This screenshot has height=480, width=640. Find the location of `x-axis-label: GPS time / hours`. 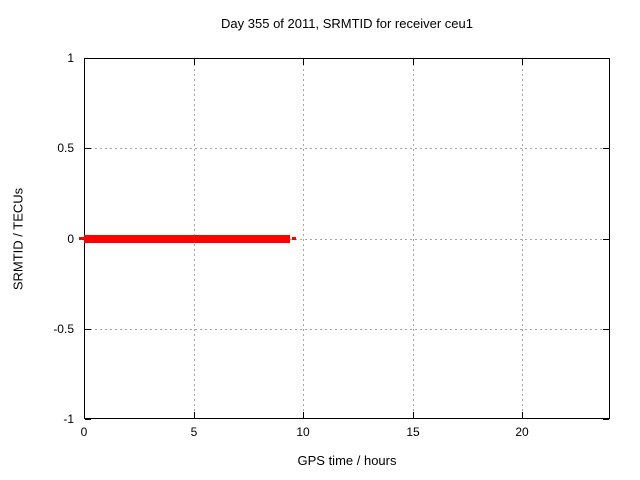

x-axis-label: GPS time / hours is located at coordinates (347, 460).